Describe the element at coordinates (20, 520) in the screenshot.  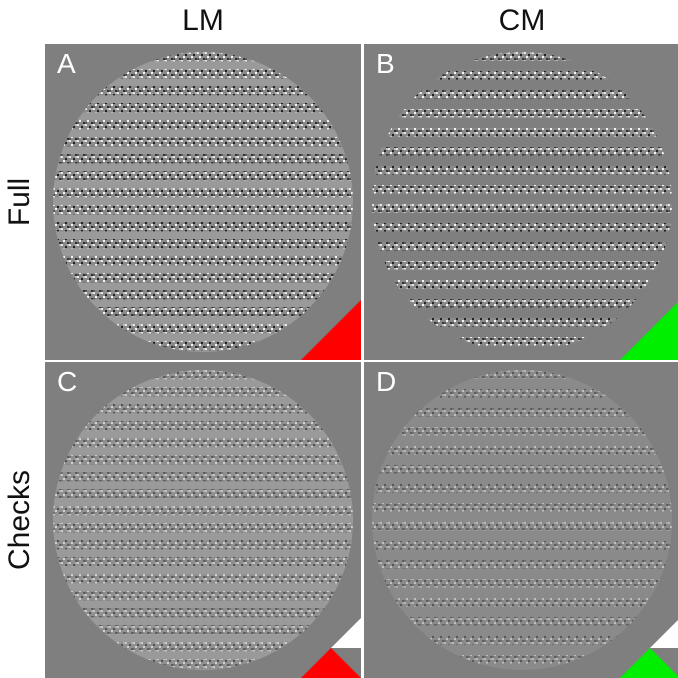
I see `row-label-checks: Checks` at that location.